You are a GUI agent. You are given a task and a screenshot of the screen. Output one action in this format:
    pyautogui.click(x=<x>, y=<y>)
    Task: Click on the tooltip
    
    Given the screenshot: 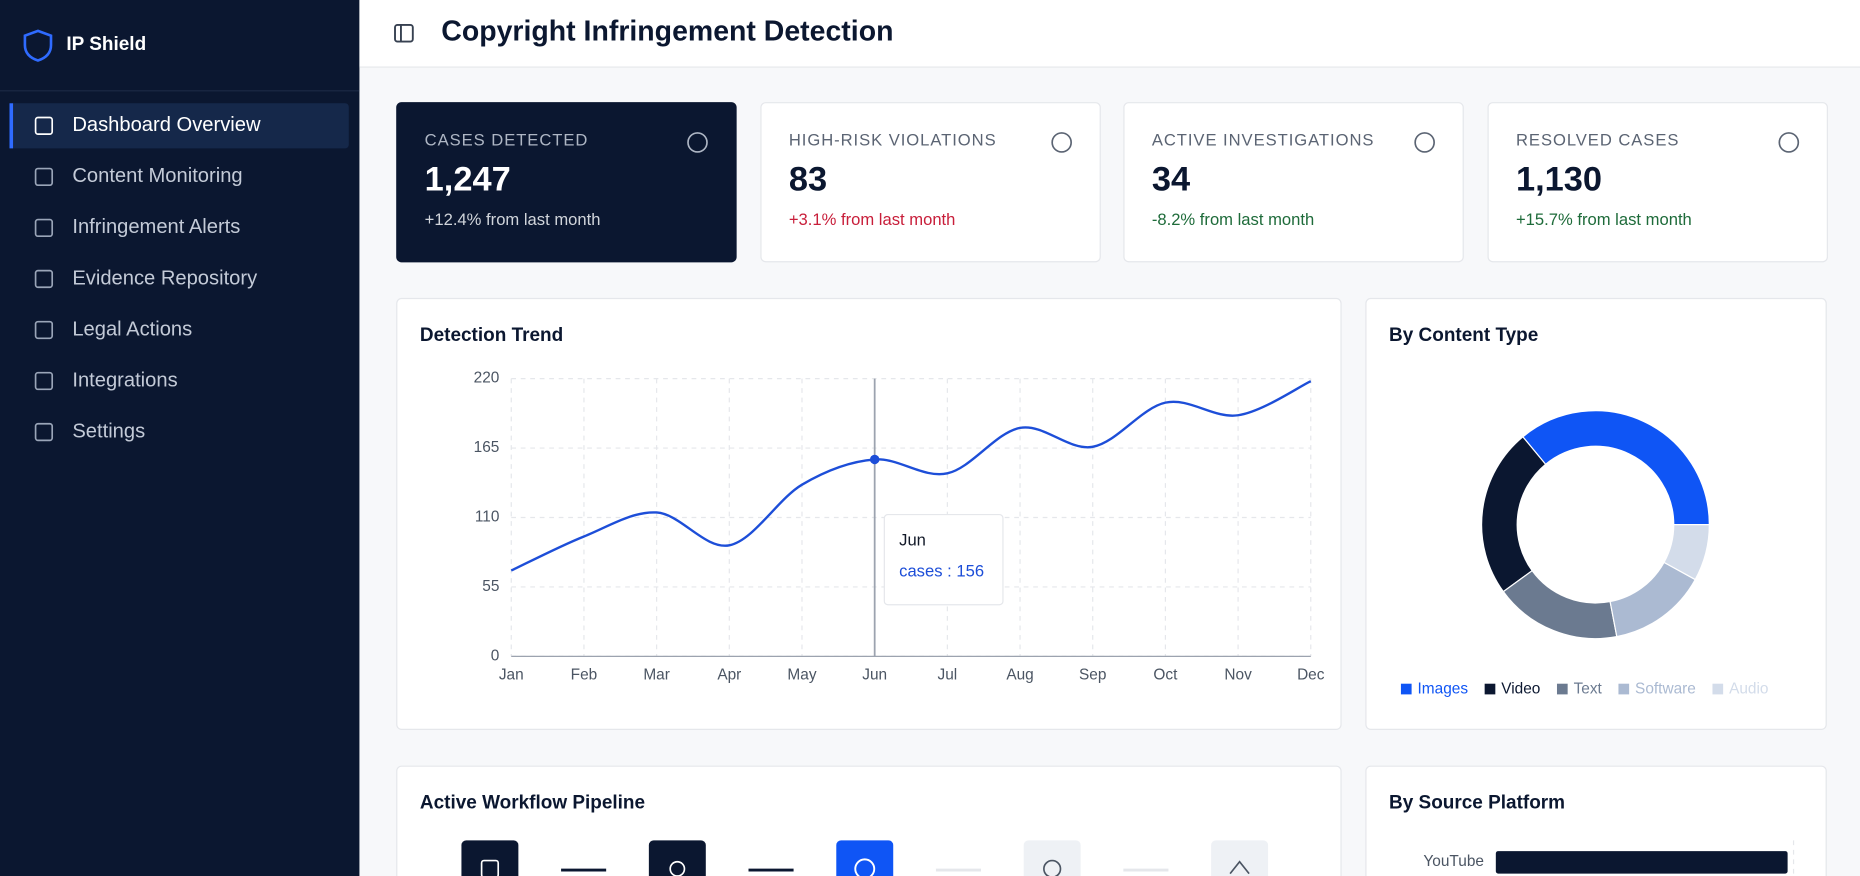 What is the action you would take?
    pyautogui.click(x=943, y=559)
    